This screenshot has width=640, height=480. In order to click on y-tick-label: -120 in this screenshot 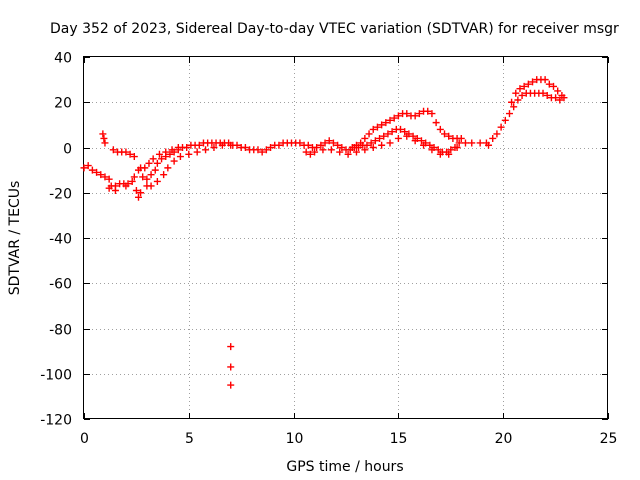, I will do `click(56, 421)`.